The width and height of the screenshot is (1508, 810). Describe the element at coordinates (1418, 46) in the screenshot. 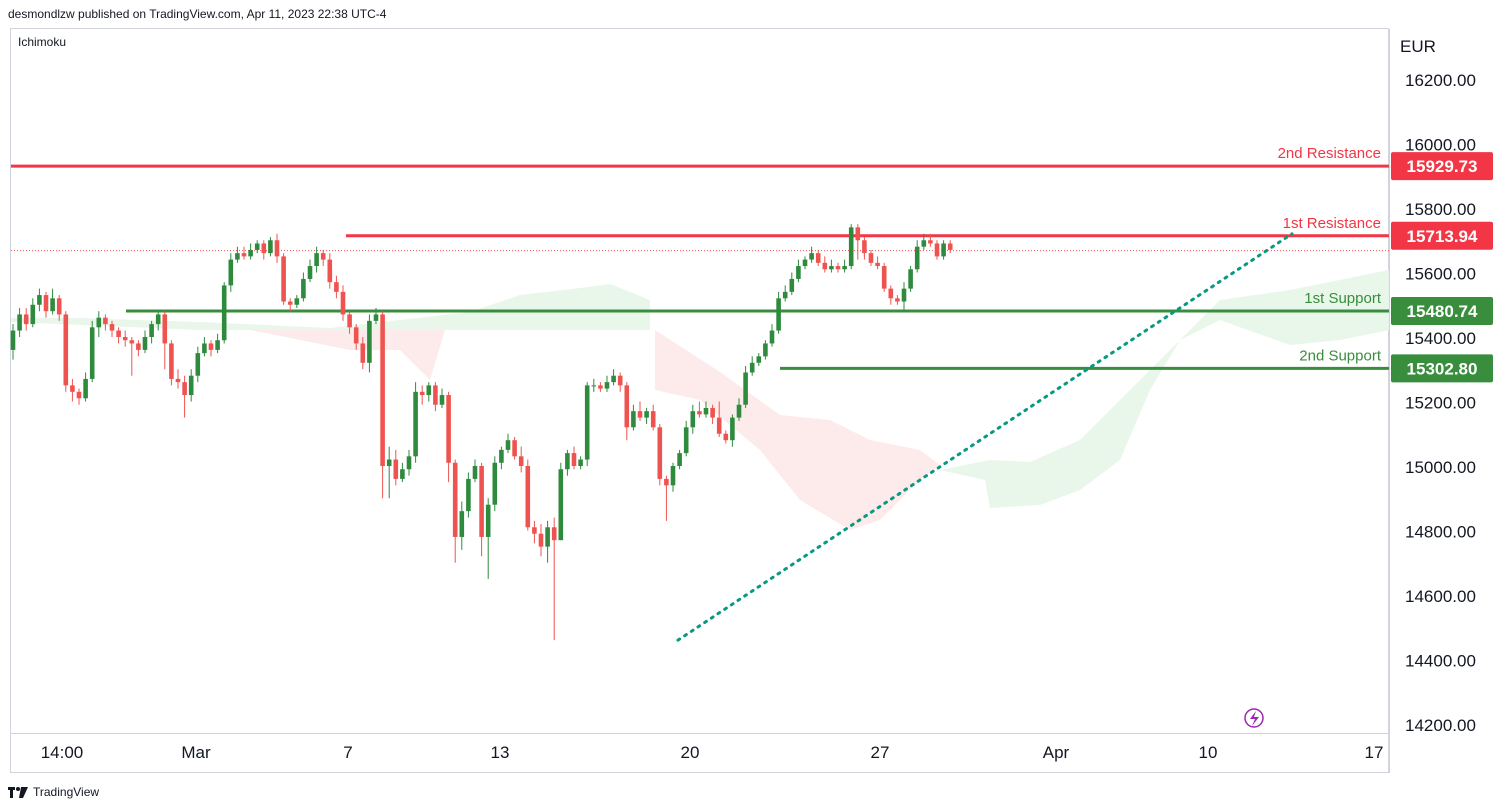

I see `currency-label: EUR` at that location.